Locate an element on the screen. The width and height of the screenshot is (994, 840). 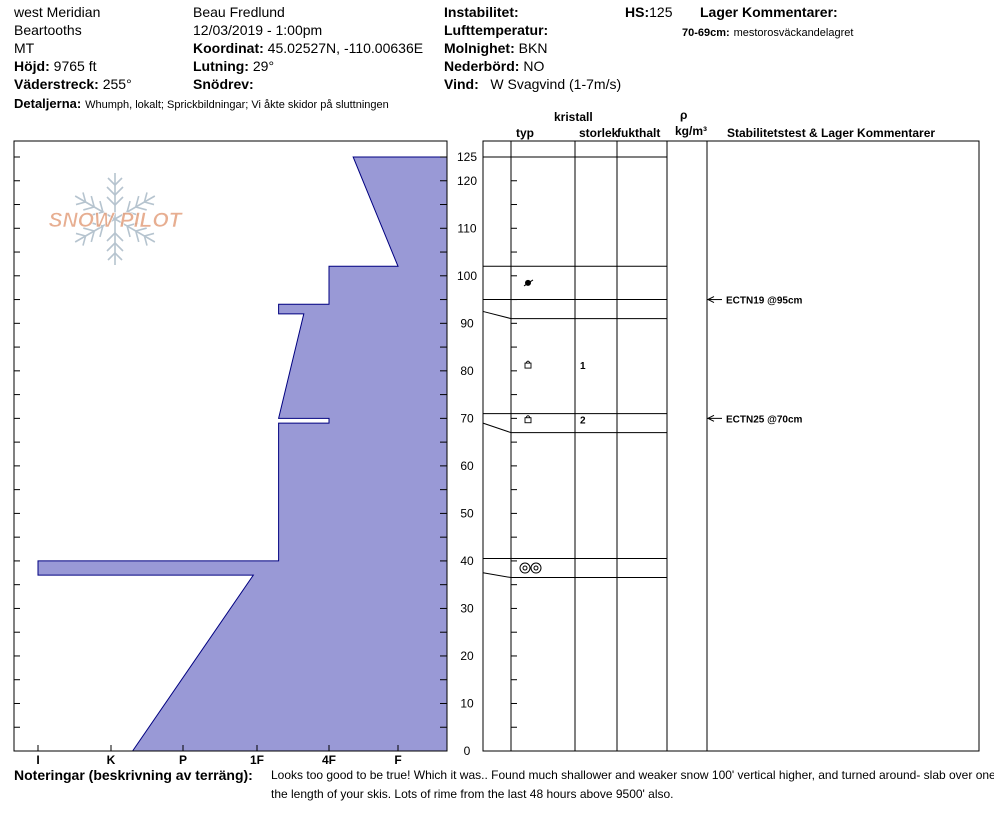
layer-comment-row: 70-69cm: mestorosväckandelagret is located at coordinates (767, 31).